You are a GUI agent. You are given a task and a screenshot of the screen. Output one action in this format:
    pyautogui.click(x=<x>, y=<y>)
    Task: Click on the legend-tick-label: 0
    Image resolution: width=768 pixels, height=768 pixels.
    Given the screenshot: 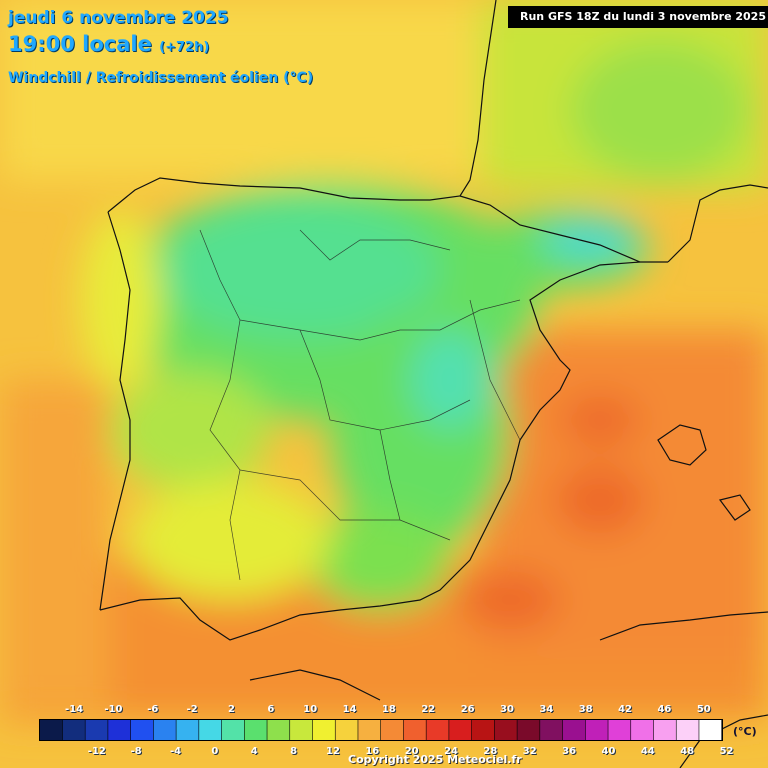 What is the action you would take?
    pyautogui.click(x=215, y=751)
    